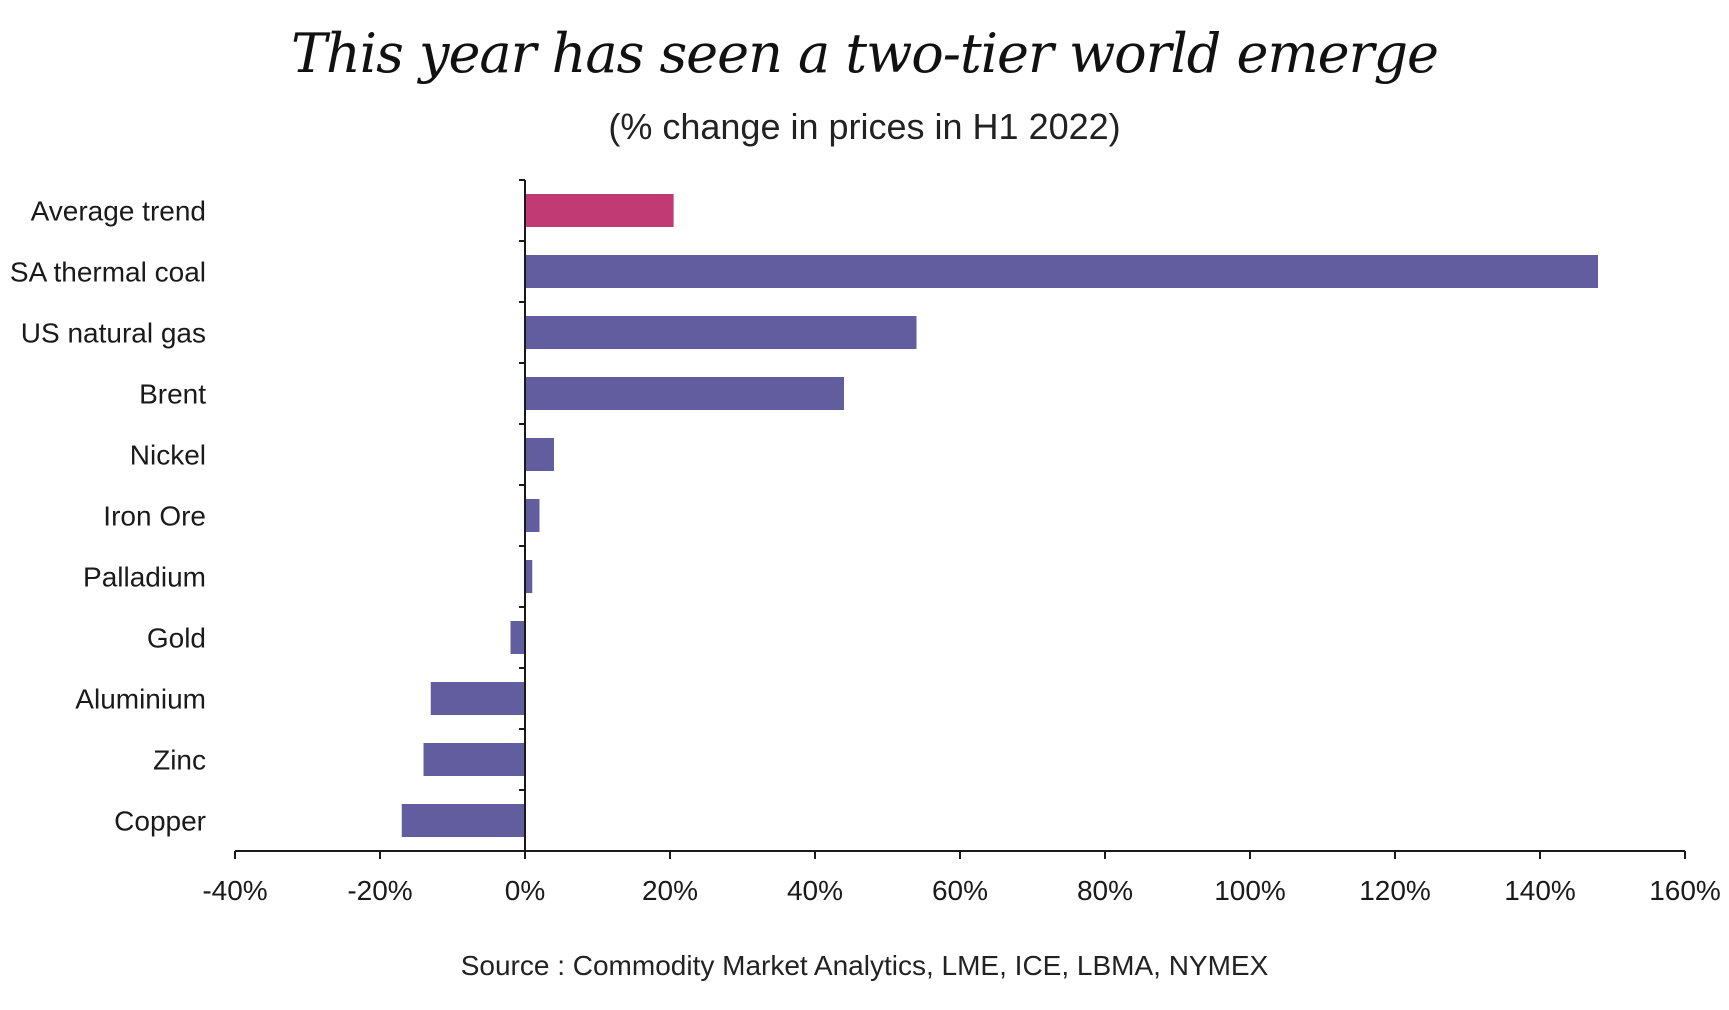 The width and height of the screenshot is (1729, 1010). I want to click on category-label-nickel: Nickel, so click(168, 455).